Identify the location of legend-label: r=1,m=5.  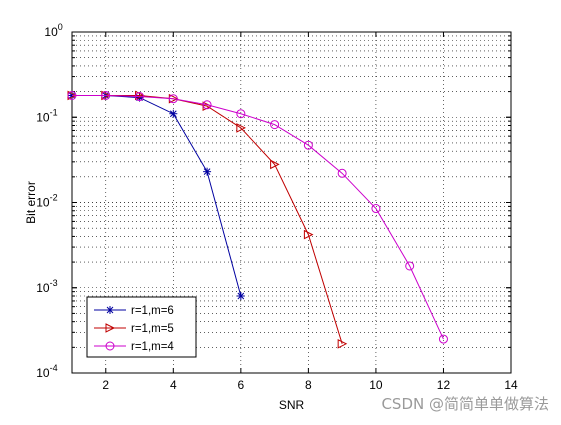
(152, 329).